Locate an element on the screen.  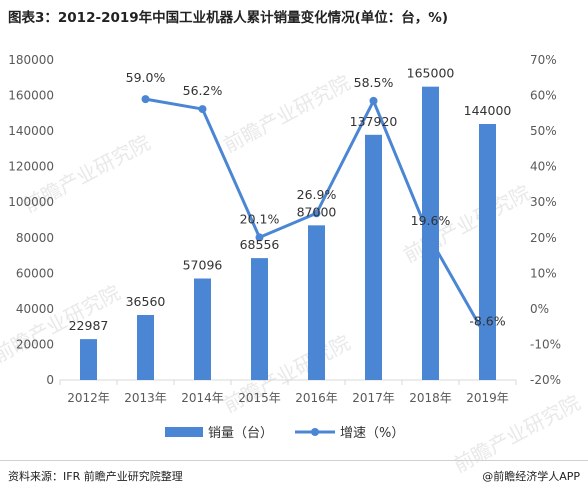
x-tick-label: 2019年 is located at coordinates (487, 398).